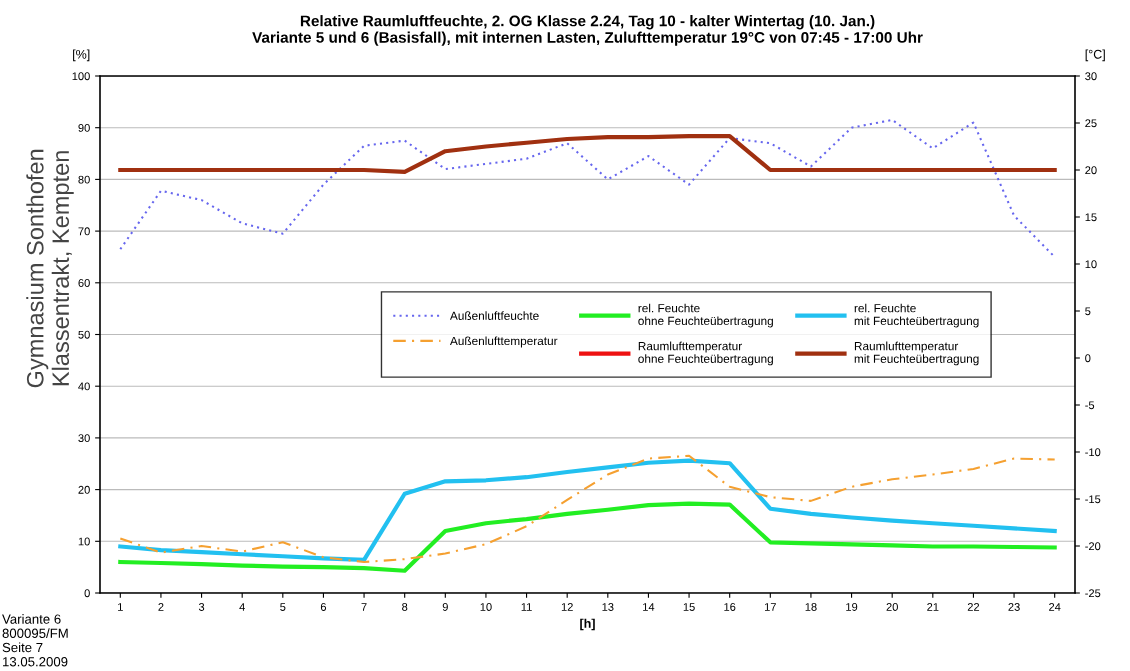 Image resolution: width=1130 pixels, height=671 pixels. What do you see at coordinates (1093, 499) in the screenshot?
I see `y2-tick-label: -15` at bounding box center [1093, 499].